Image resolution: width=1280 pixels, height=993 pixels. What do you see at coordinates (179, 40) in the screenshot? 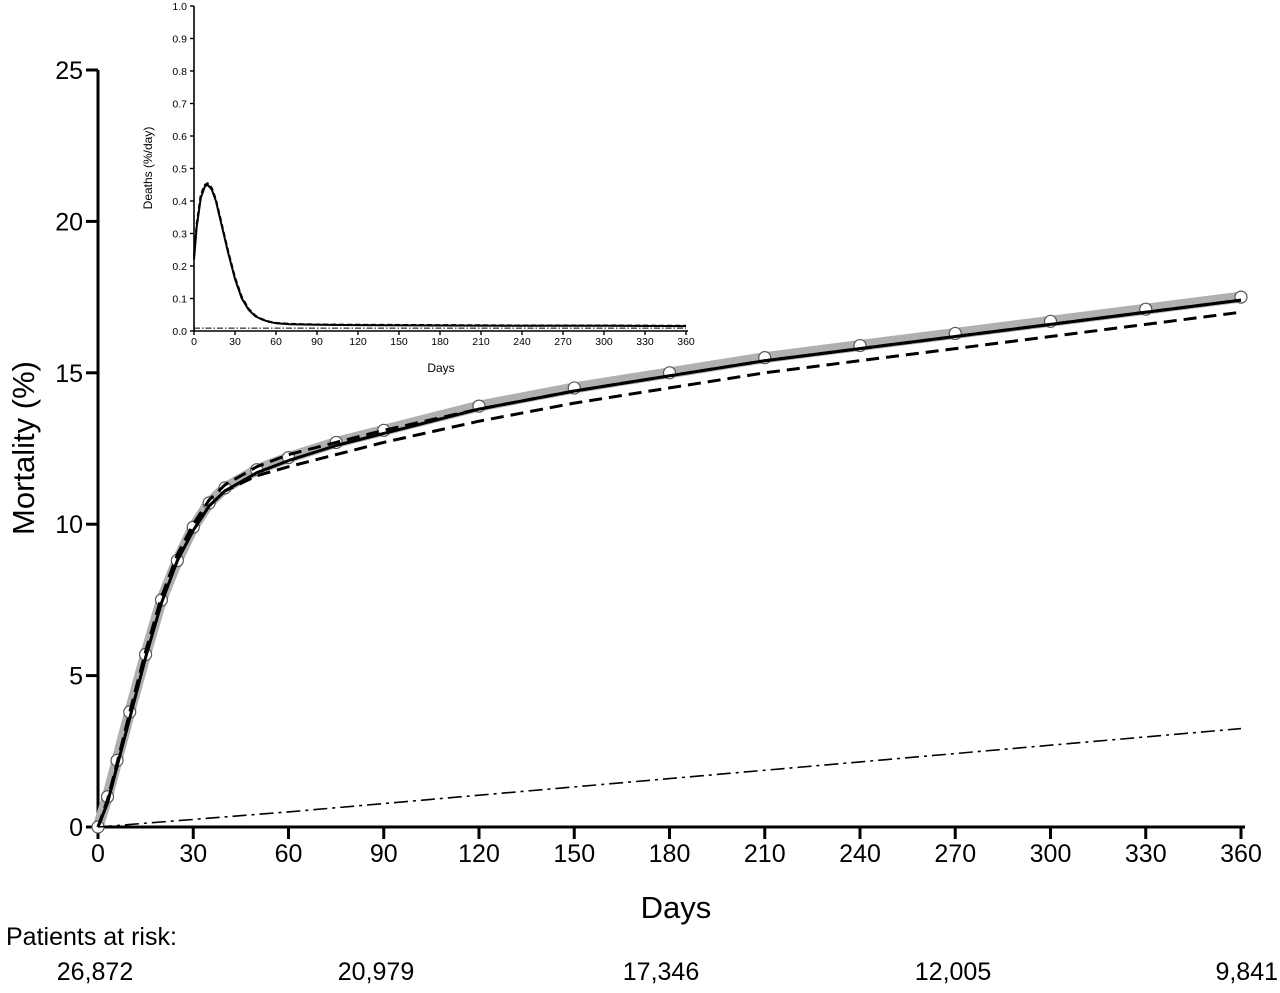
I see `inset-y-tick-label: 0.9` at bounding box center [179, 40].